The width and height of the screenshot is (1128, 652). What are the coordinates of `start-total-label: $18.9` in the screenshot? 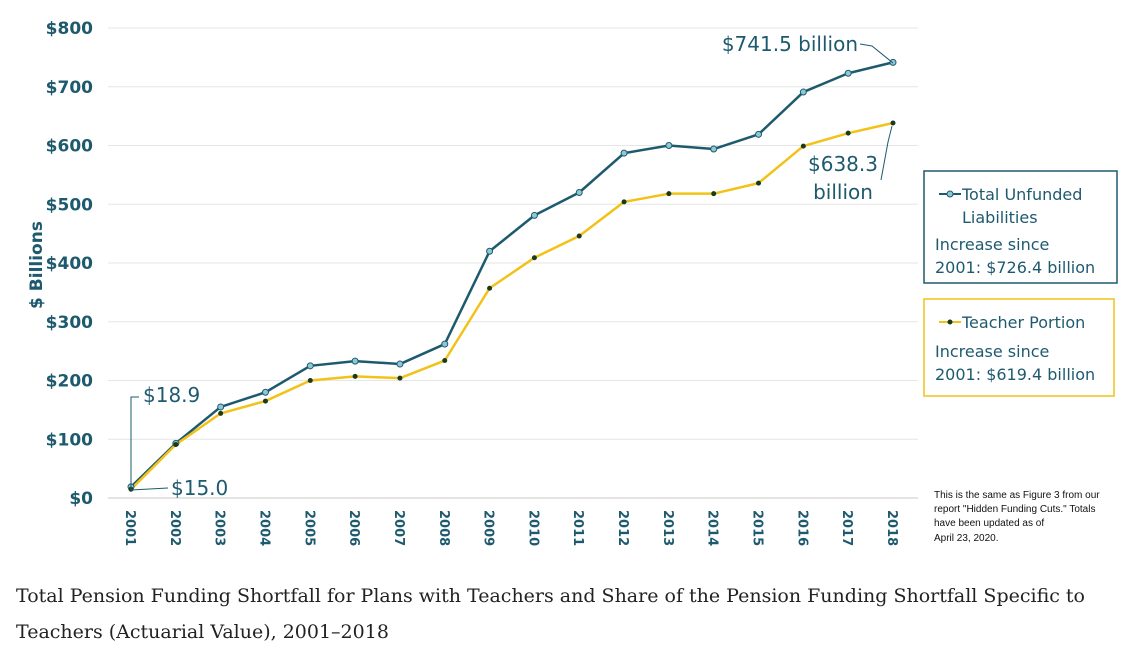 It's located at (171, 395).